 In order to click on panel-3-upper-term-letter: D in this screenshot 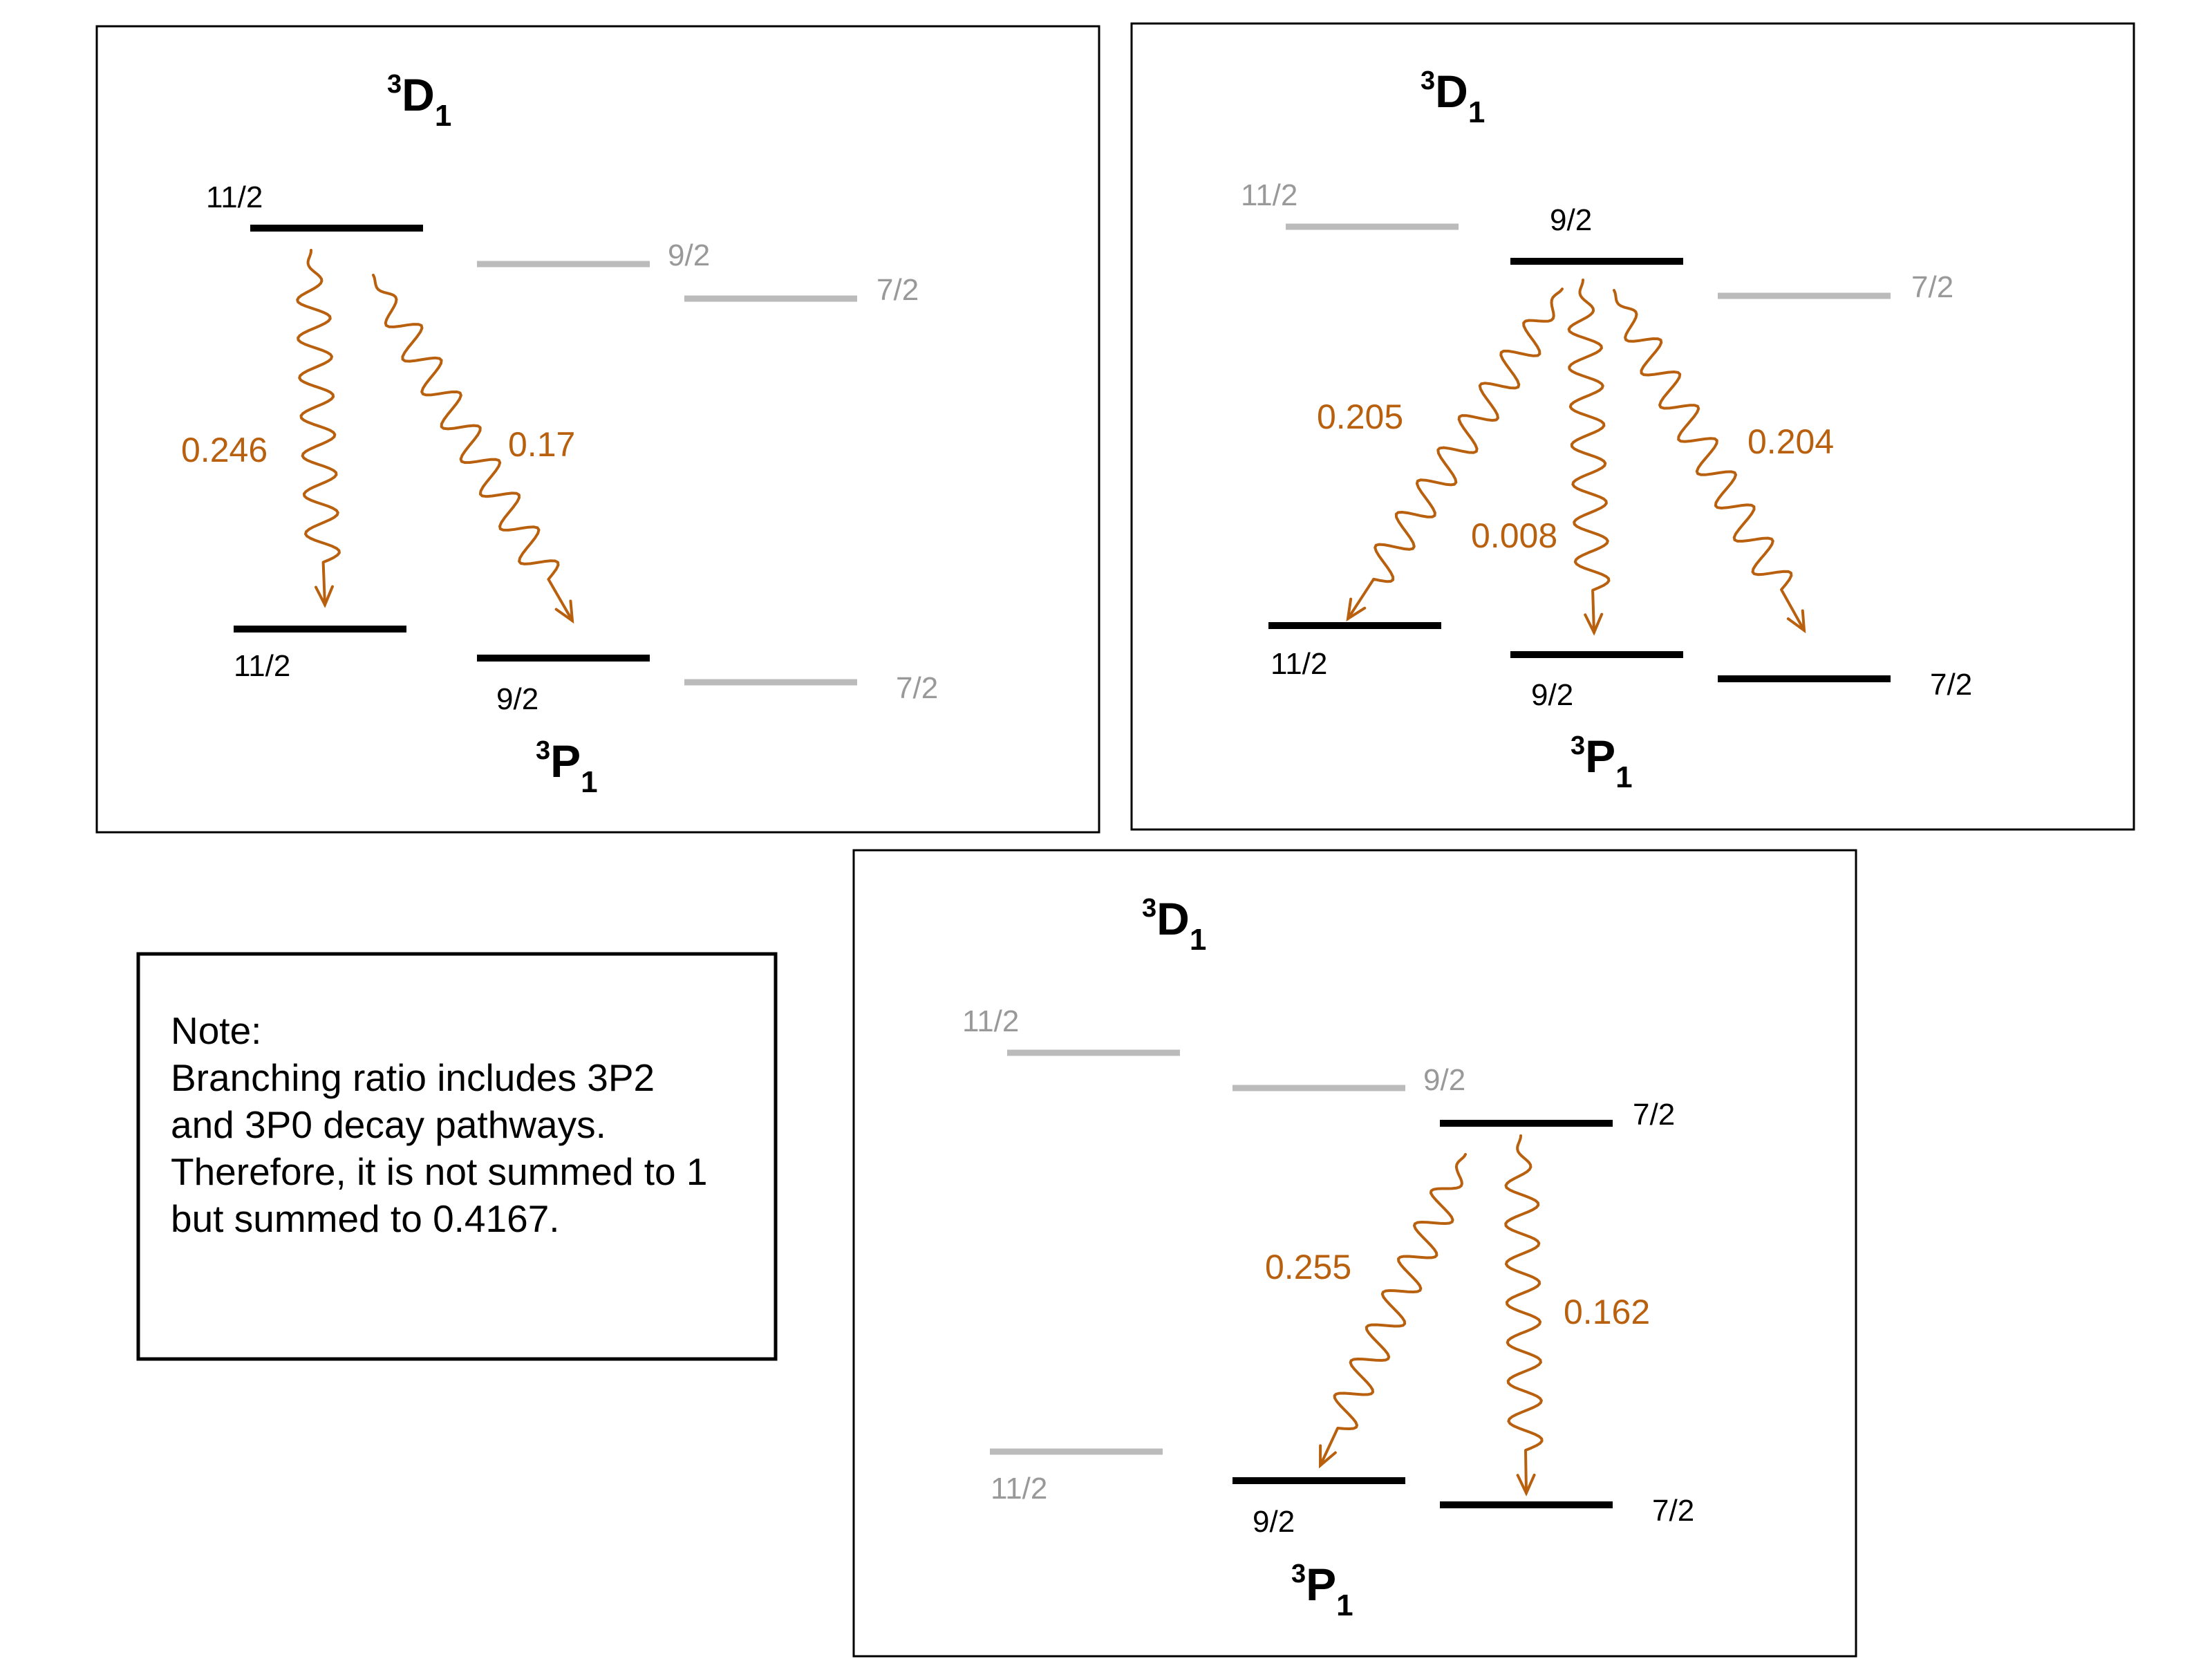, I will do `click(1173, 918)`.